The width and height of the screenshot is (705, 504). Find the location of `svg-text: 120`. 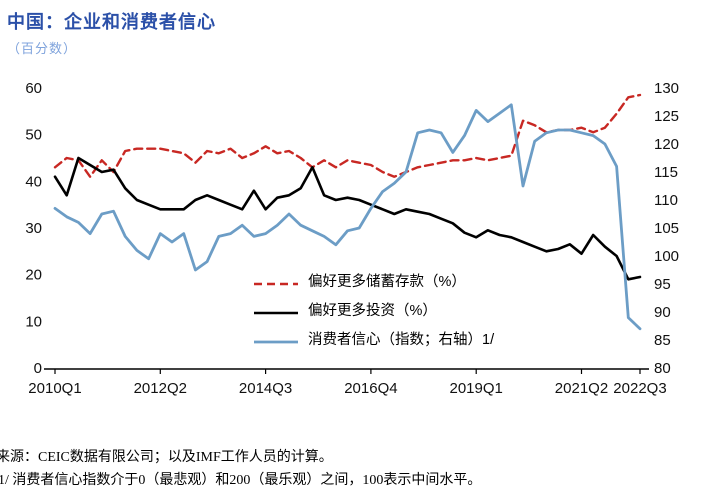

svg-text: 120 is located at coordinates (666, 144).